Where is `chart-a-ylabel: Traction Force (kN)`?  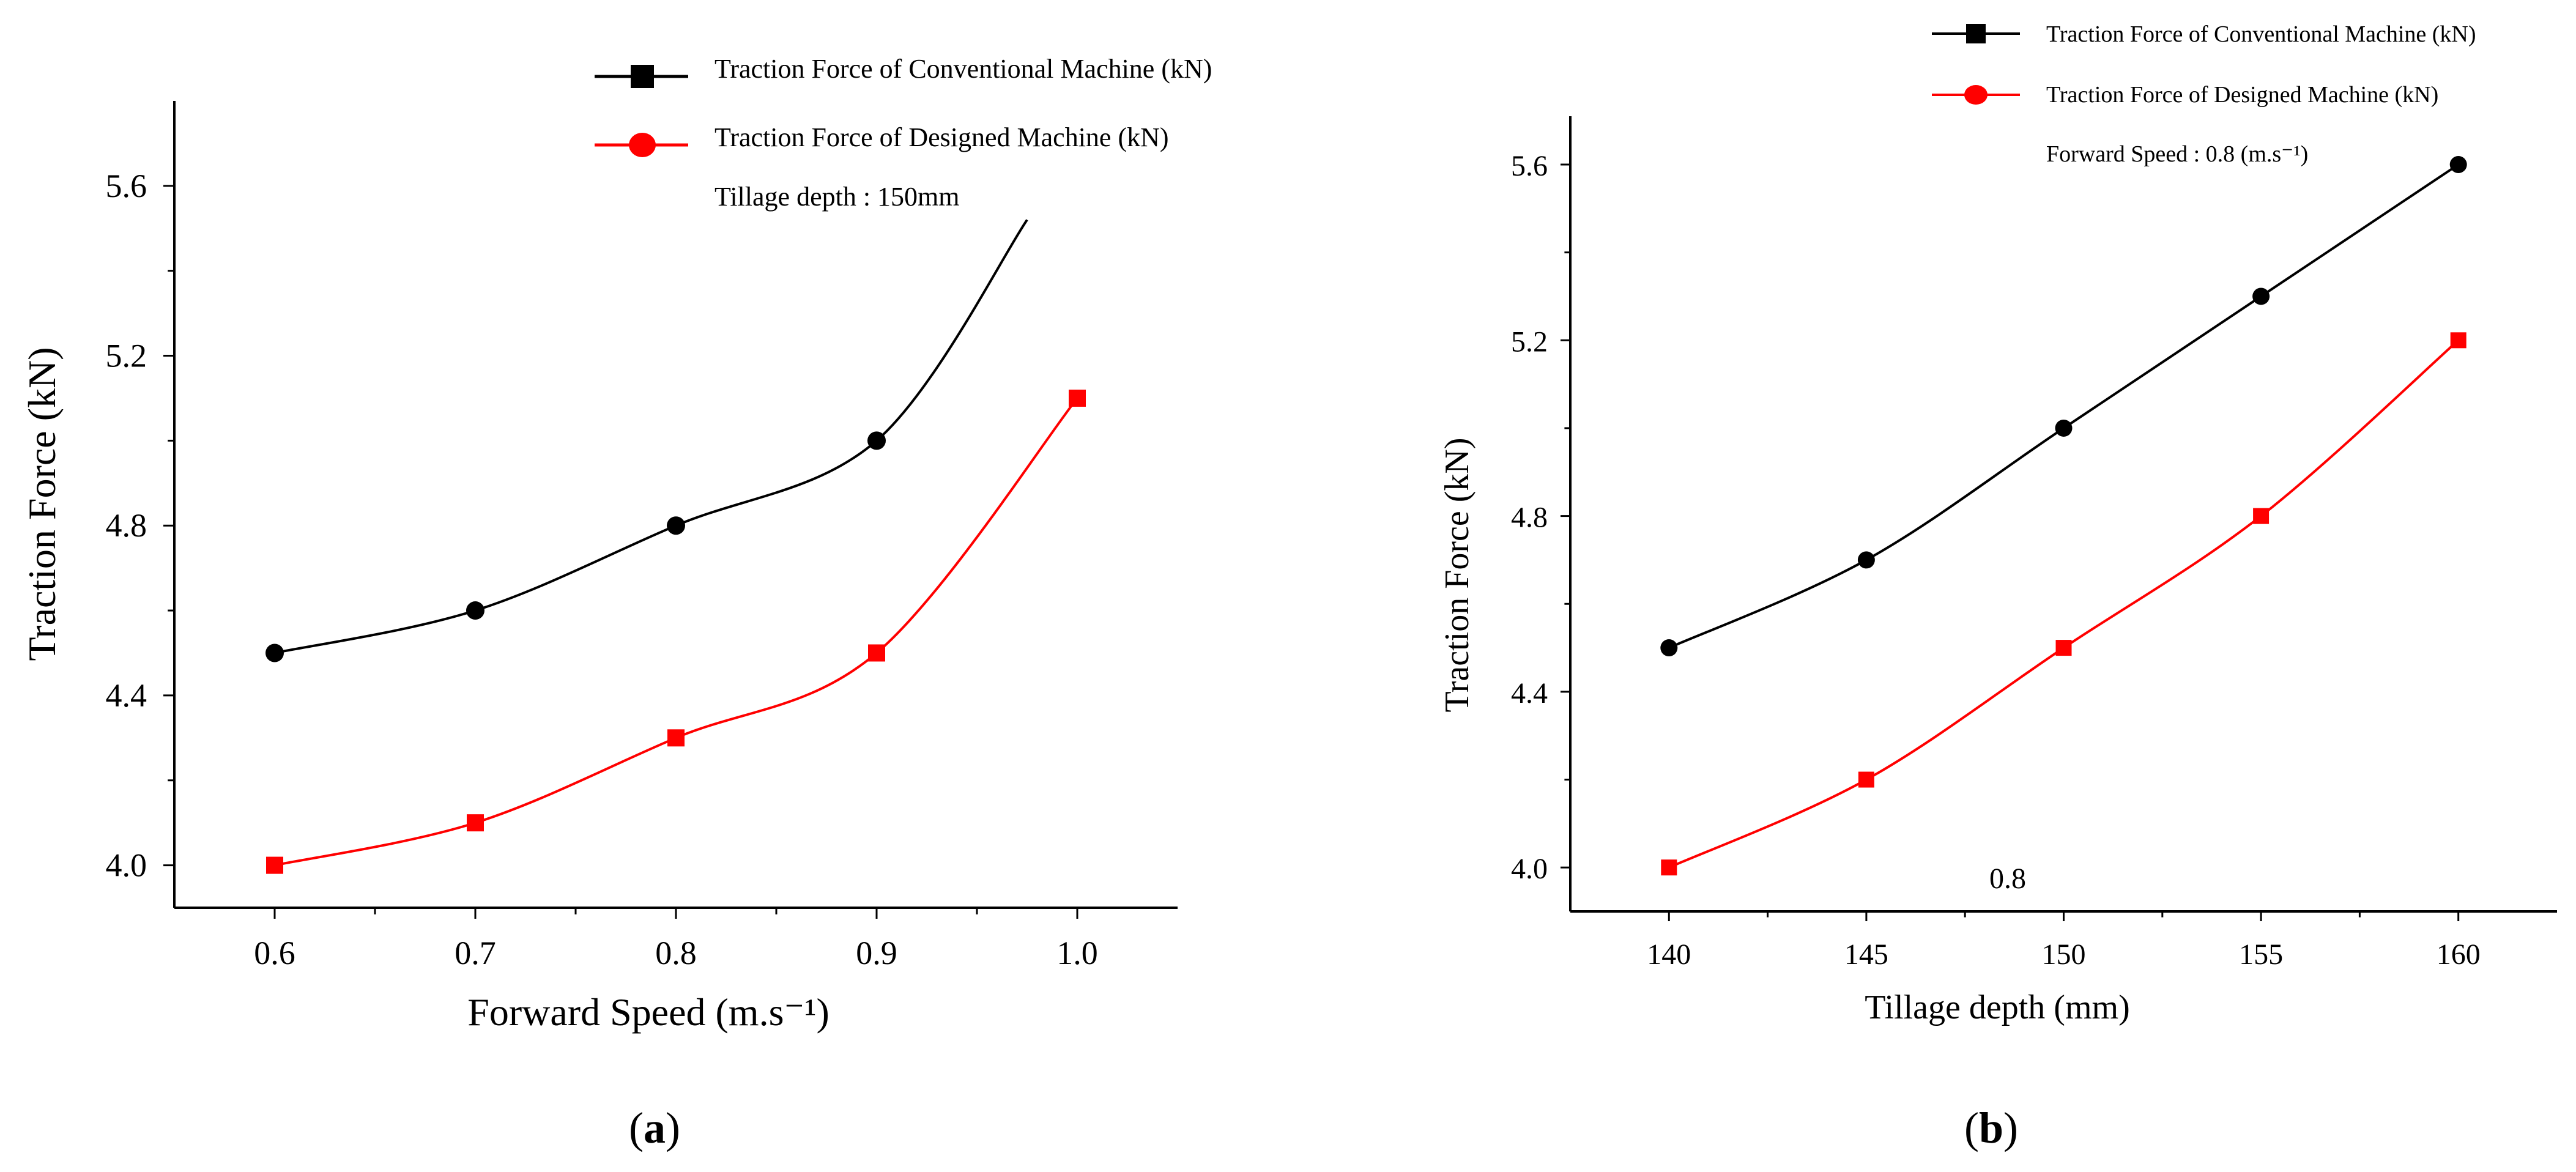
chart-a-ylabel: Traction Force (kN) is located at coordinates (42, 504).